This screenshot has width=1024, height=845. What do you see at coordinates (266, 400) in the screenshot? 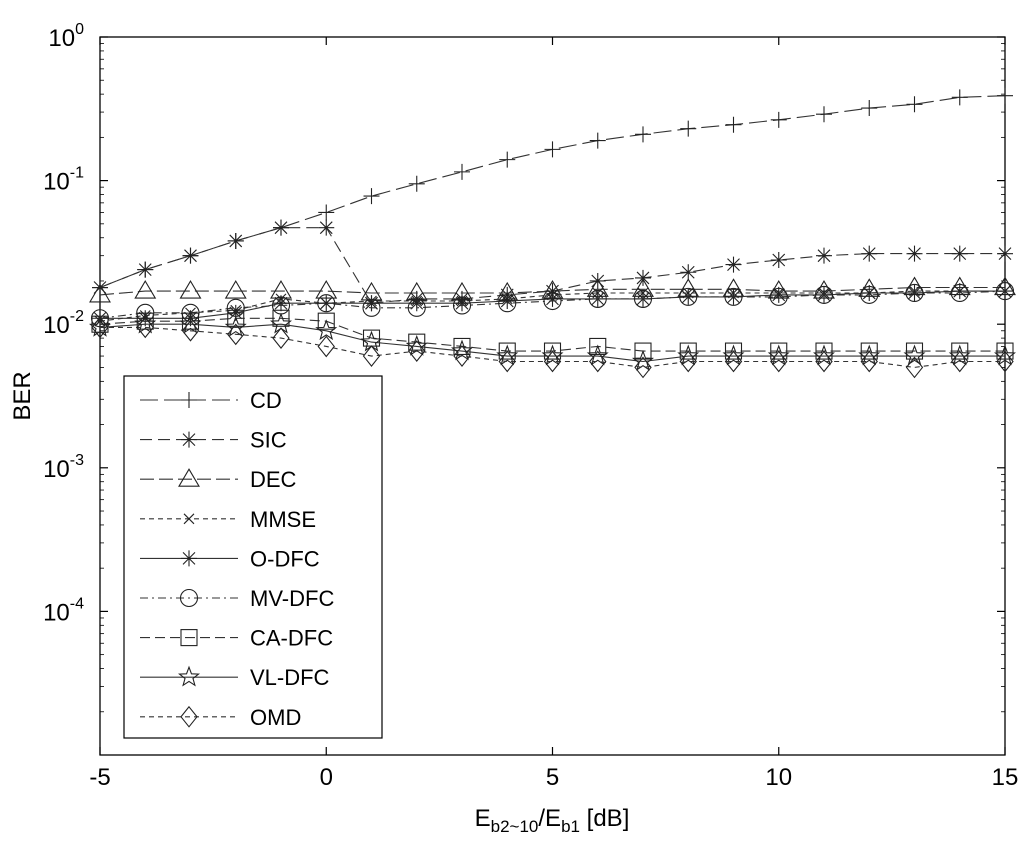
I see `legend-label: CD` at bounding box center [266, 400].